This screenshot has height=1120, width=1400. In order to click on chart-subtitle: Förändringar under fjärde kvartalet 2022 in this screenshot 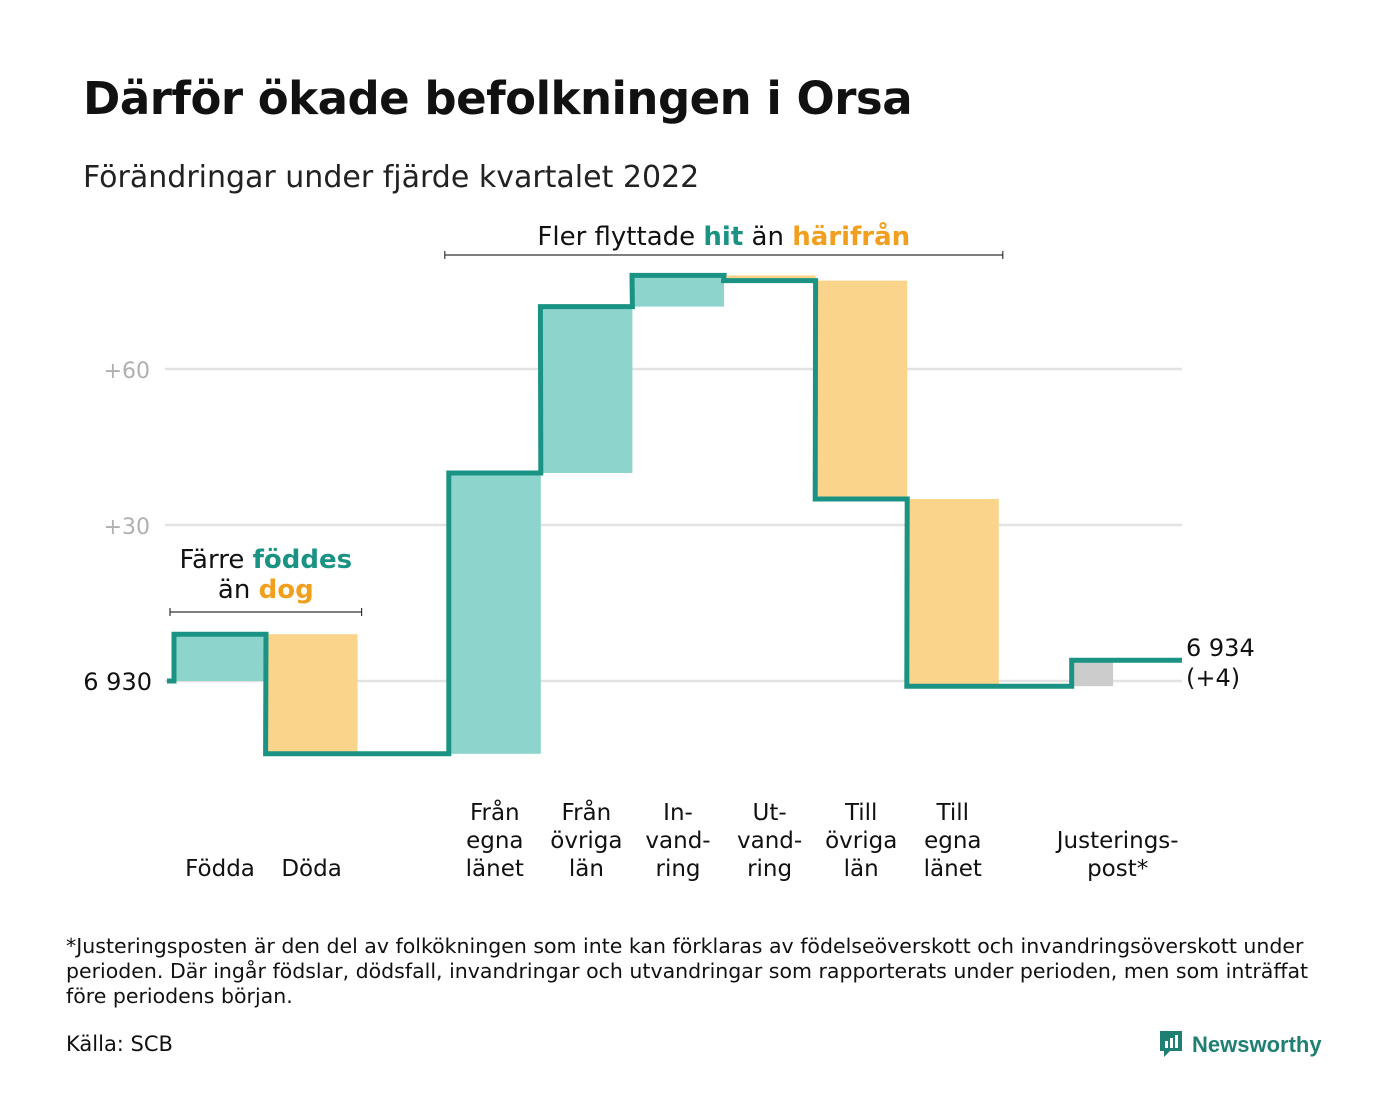, I will do `click(391, 177)`.